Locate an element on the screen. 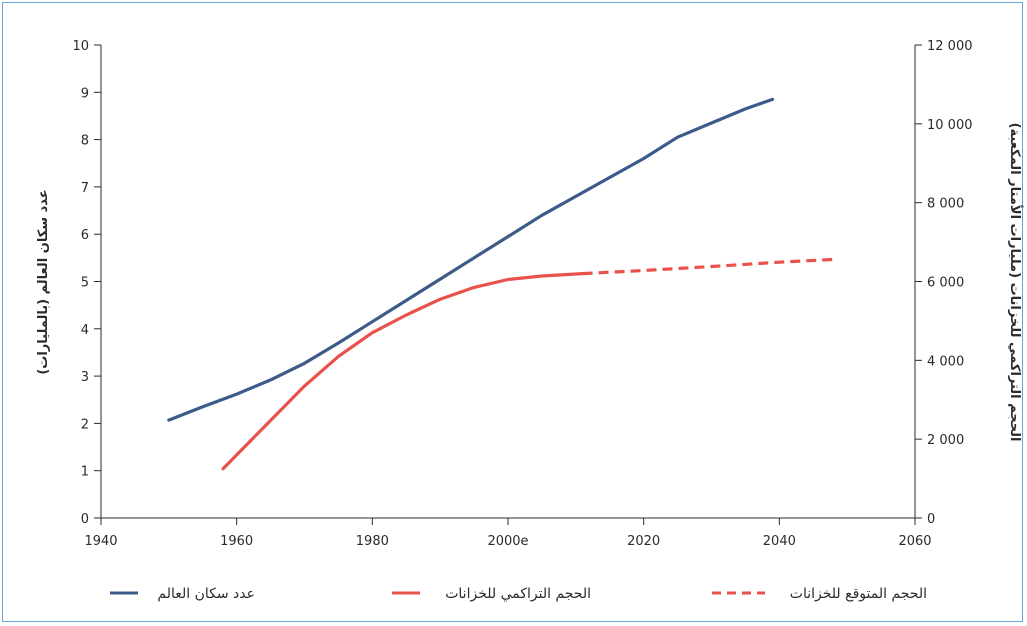 This screenshot has height=626, width=1027. legend-item-cumulative: الحجم التراكمي للخزانات is located at coordinates (491, 594).